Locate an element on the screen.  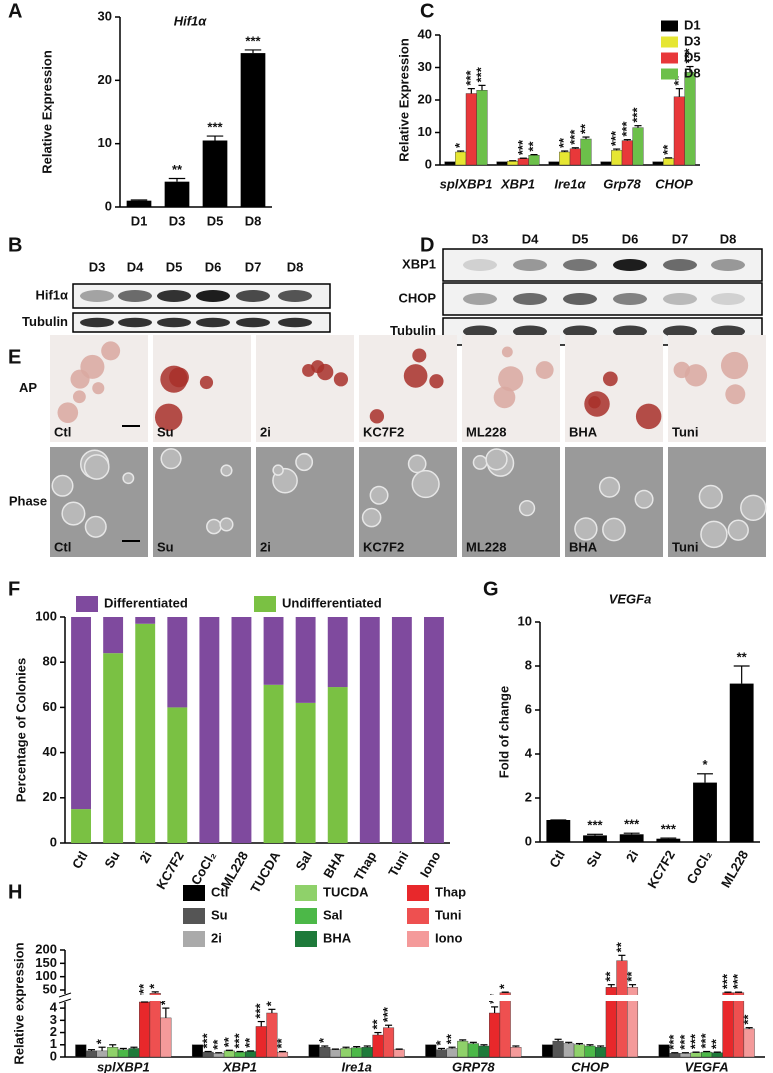
row-label: Tubulin is located at coordinates (45, 321).